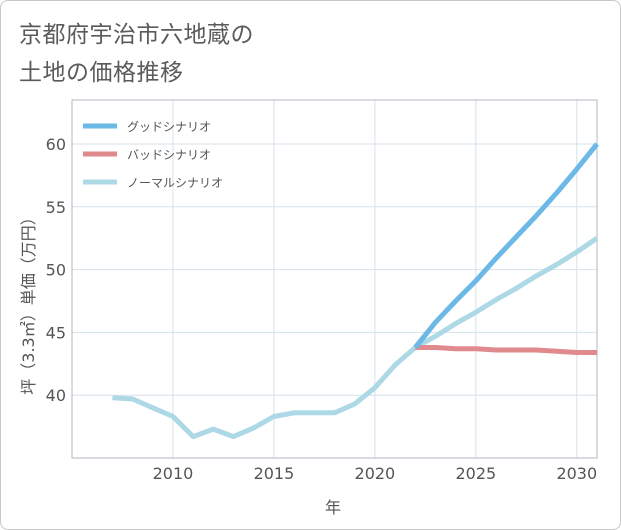 The image size is (621, 530). Describe the element at coordinates (169, 155) in the screenshot. I see `legend-label: バッドシナリオ` at that location.